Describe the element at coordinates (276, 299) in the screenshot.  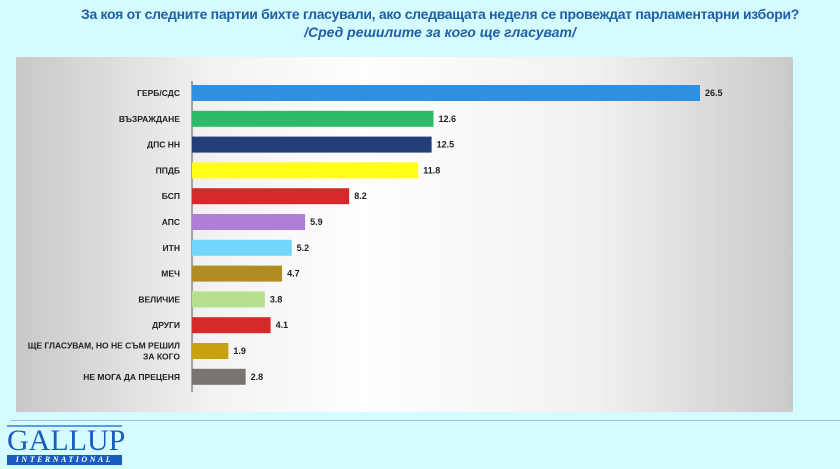
I see `data-label: 3.8` at that location.